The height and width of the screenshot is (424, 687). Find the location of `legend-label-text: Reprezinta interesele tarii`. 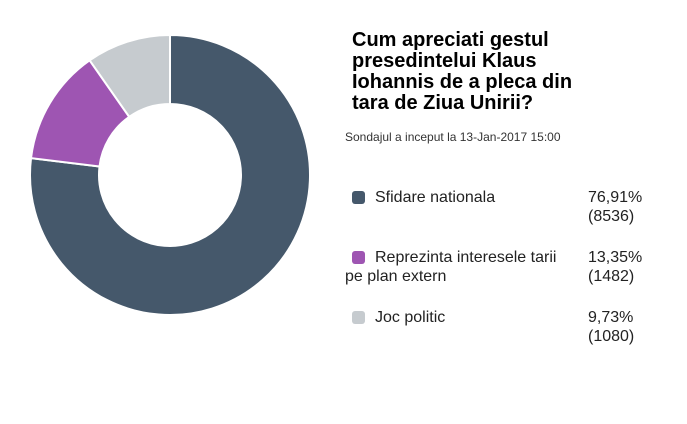

legend-label-text: Reprezinta interesele tarii is located at coordinates (466, 257).